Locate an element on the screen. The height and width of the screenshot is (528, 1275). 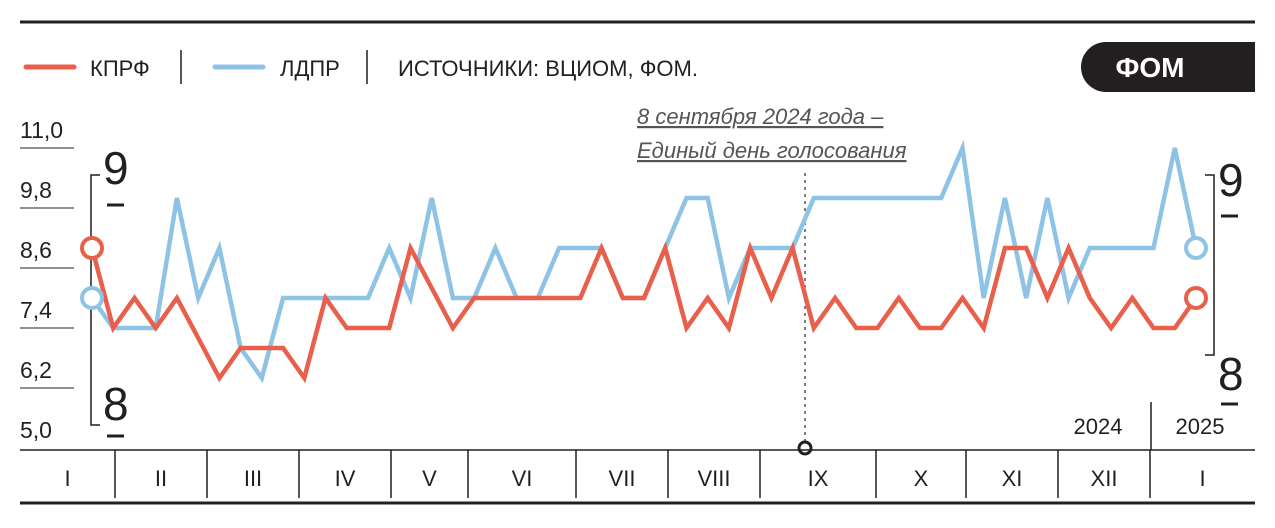
year-label: 2024 is located at coordinates (1098, 426).